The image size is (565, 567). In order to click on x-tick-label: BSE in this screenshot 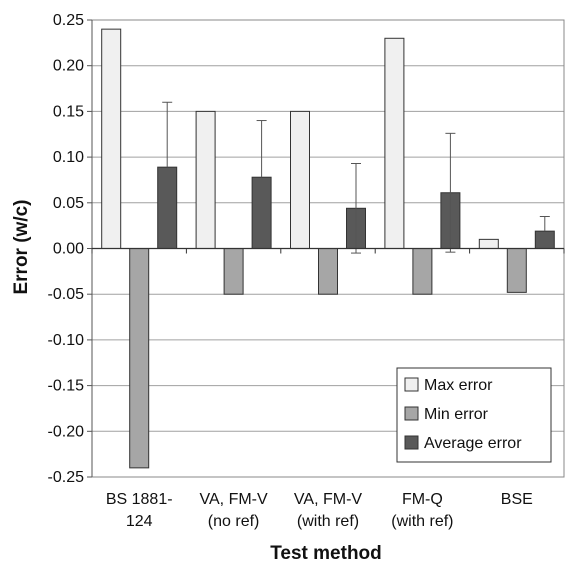, I will do `click(517, 499)`.